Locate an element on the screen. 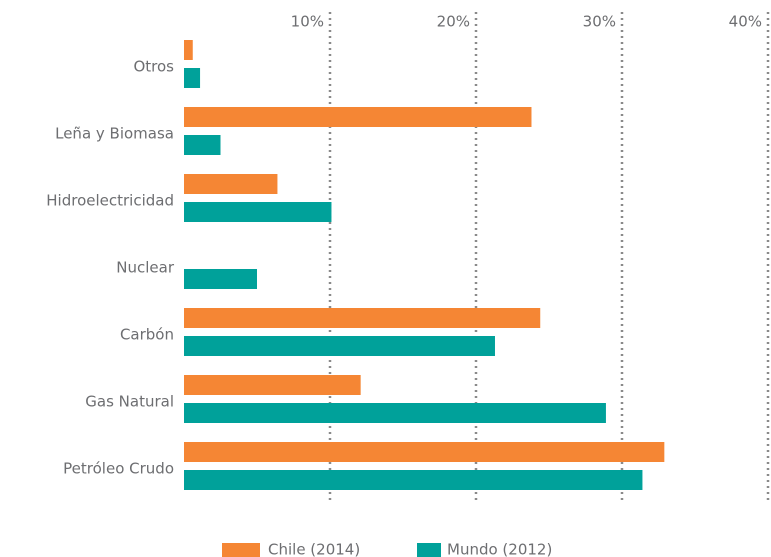 This screenshot has height=557, width=771. legend-label: Mundo (2012) is located at coordinates (499, 549).